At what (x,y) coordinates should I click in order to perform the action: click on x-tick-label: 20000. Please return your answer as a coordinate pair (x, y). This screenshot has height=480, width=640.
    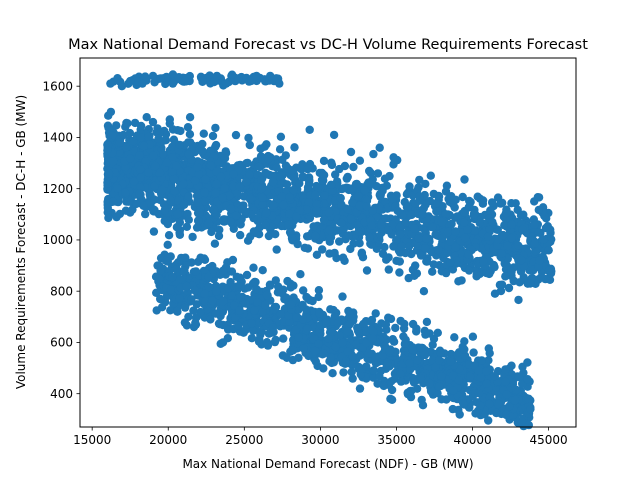
    Looking at the image, I should click on (168, 440).